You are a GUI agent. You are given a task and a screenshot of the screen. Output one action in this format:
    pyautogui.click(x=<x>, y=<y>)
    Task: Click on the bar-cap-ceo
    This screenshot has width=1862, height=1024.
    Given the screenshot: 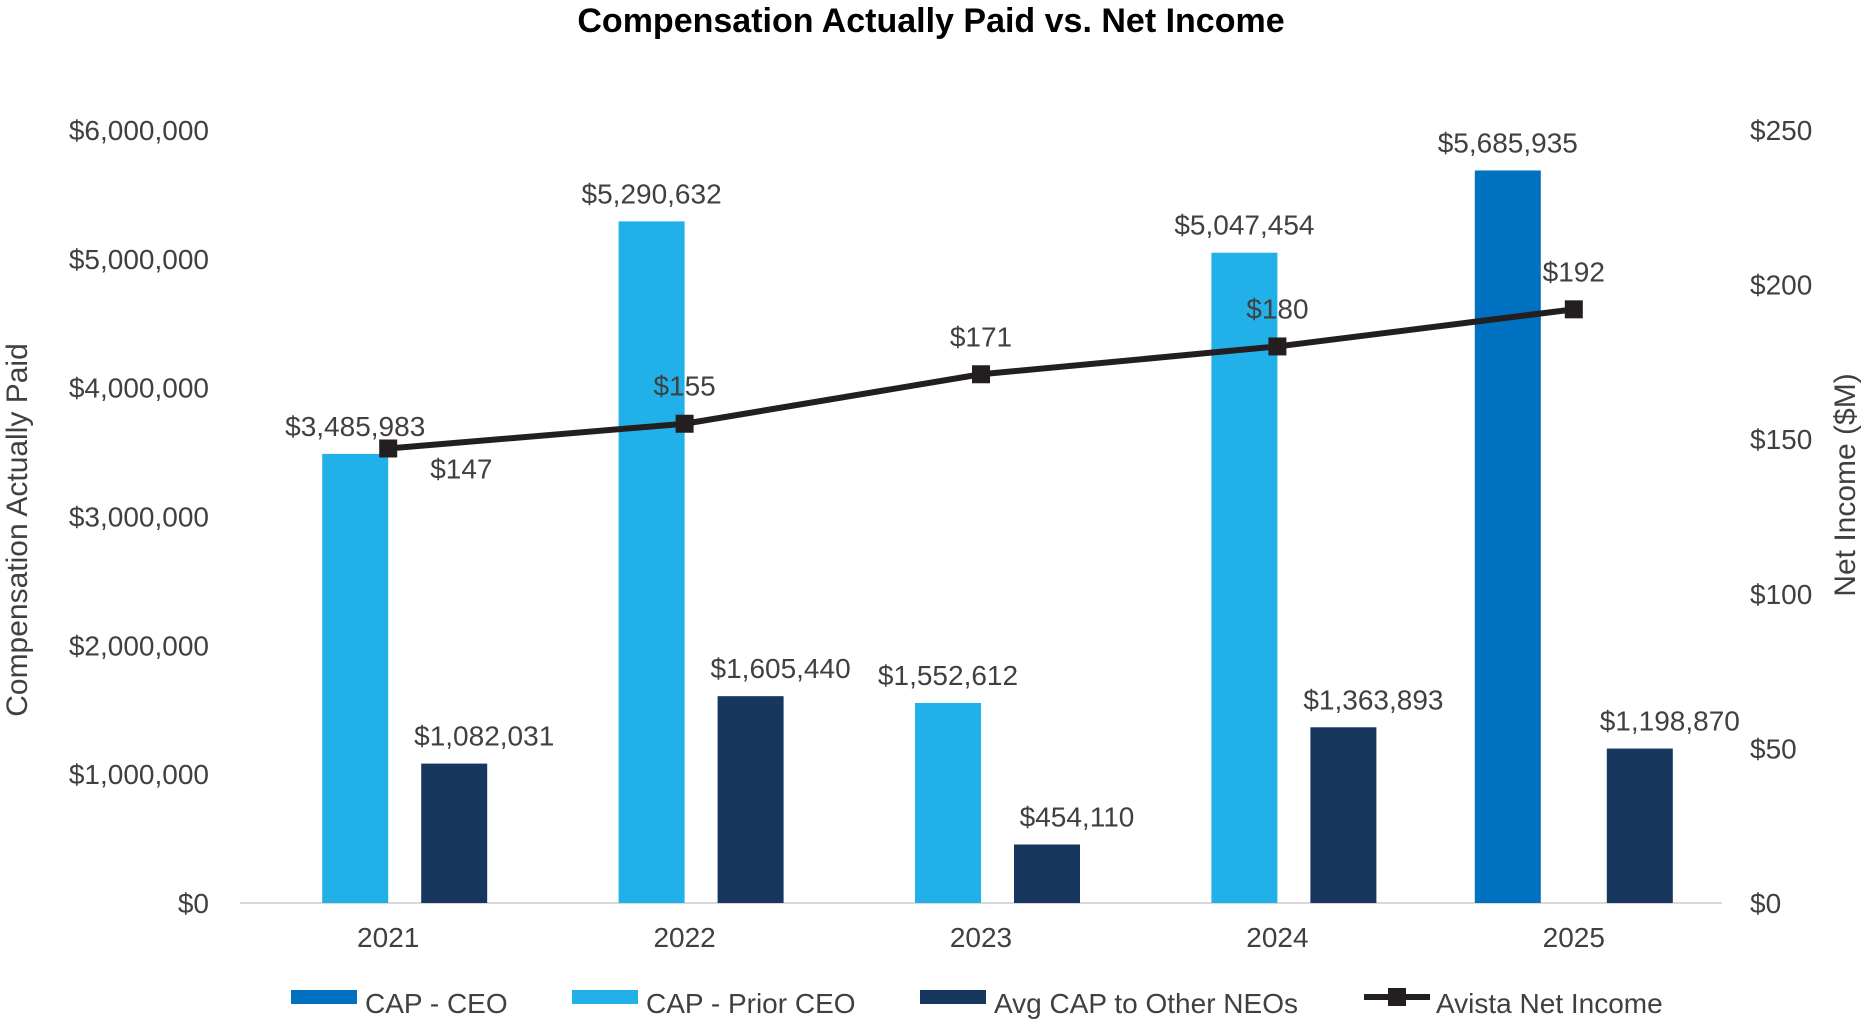 What is the action you would take?
    pyautogui.click(x=1507, y=536)
    